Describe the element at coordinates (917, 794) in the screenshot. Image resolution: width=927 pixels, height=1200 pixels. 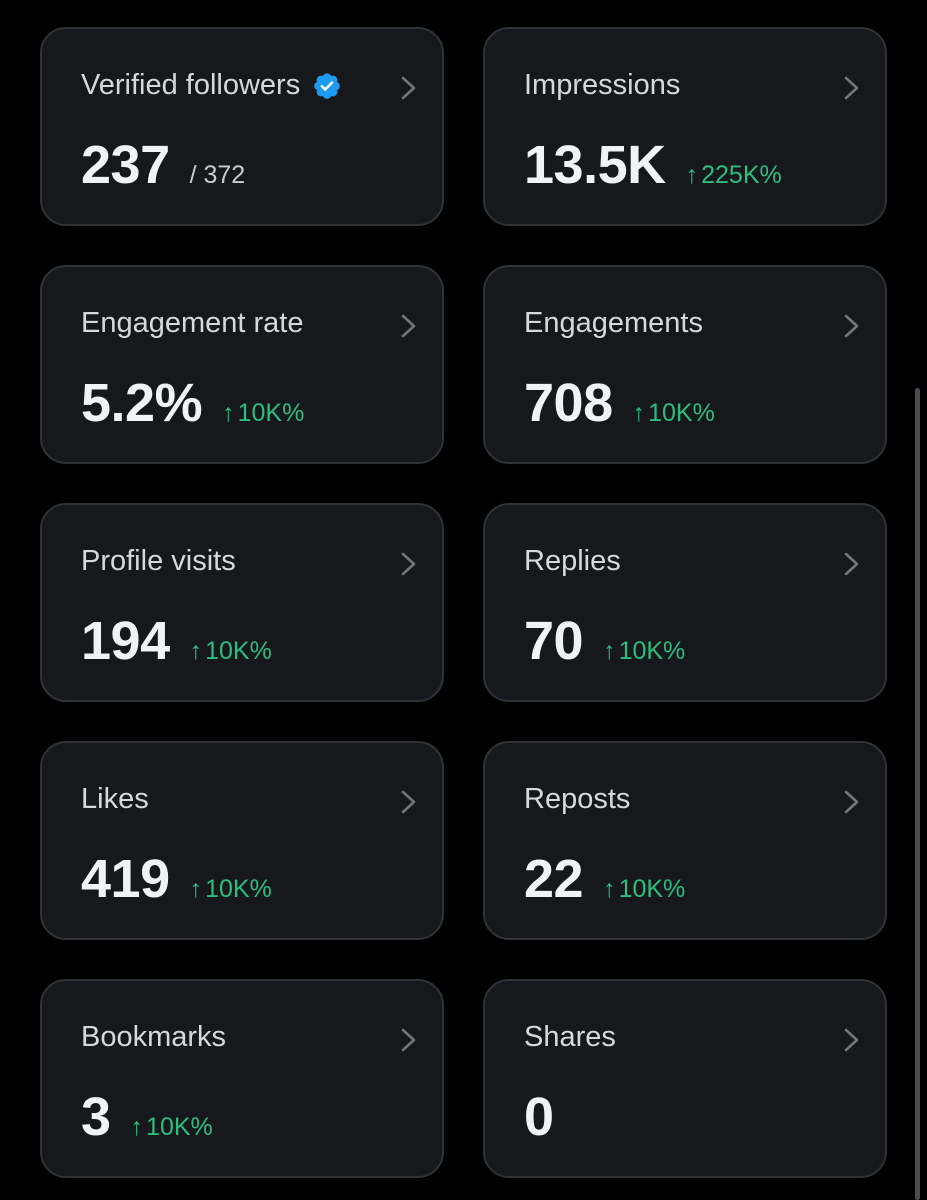
I see `scrollbar` at that location.